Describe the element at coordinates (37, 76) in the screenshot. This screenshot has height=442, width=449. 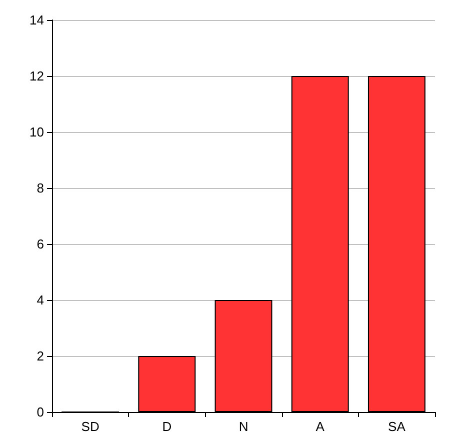
I see `y-tick-label: 12` at that location.